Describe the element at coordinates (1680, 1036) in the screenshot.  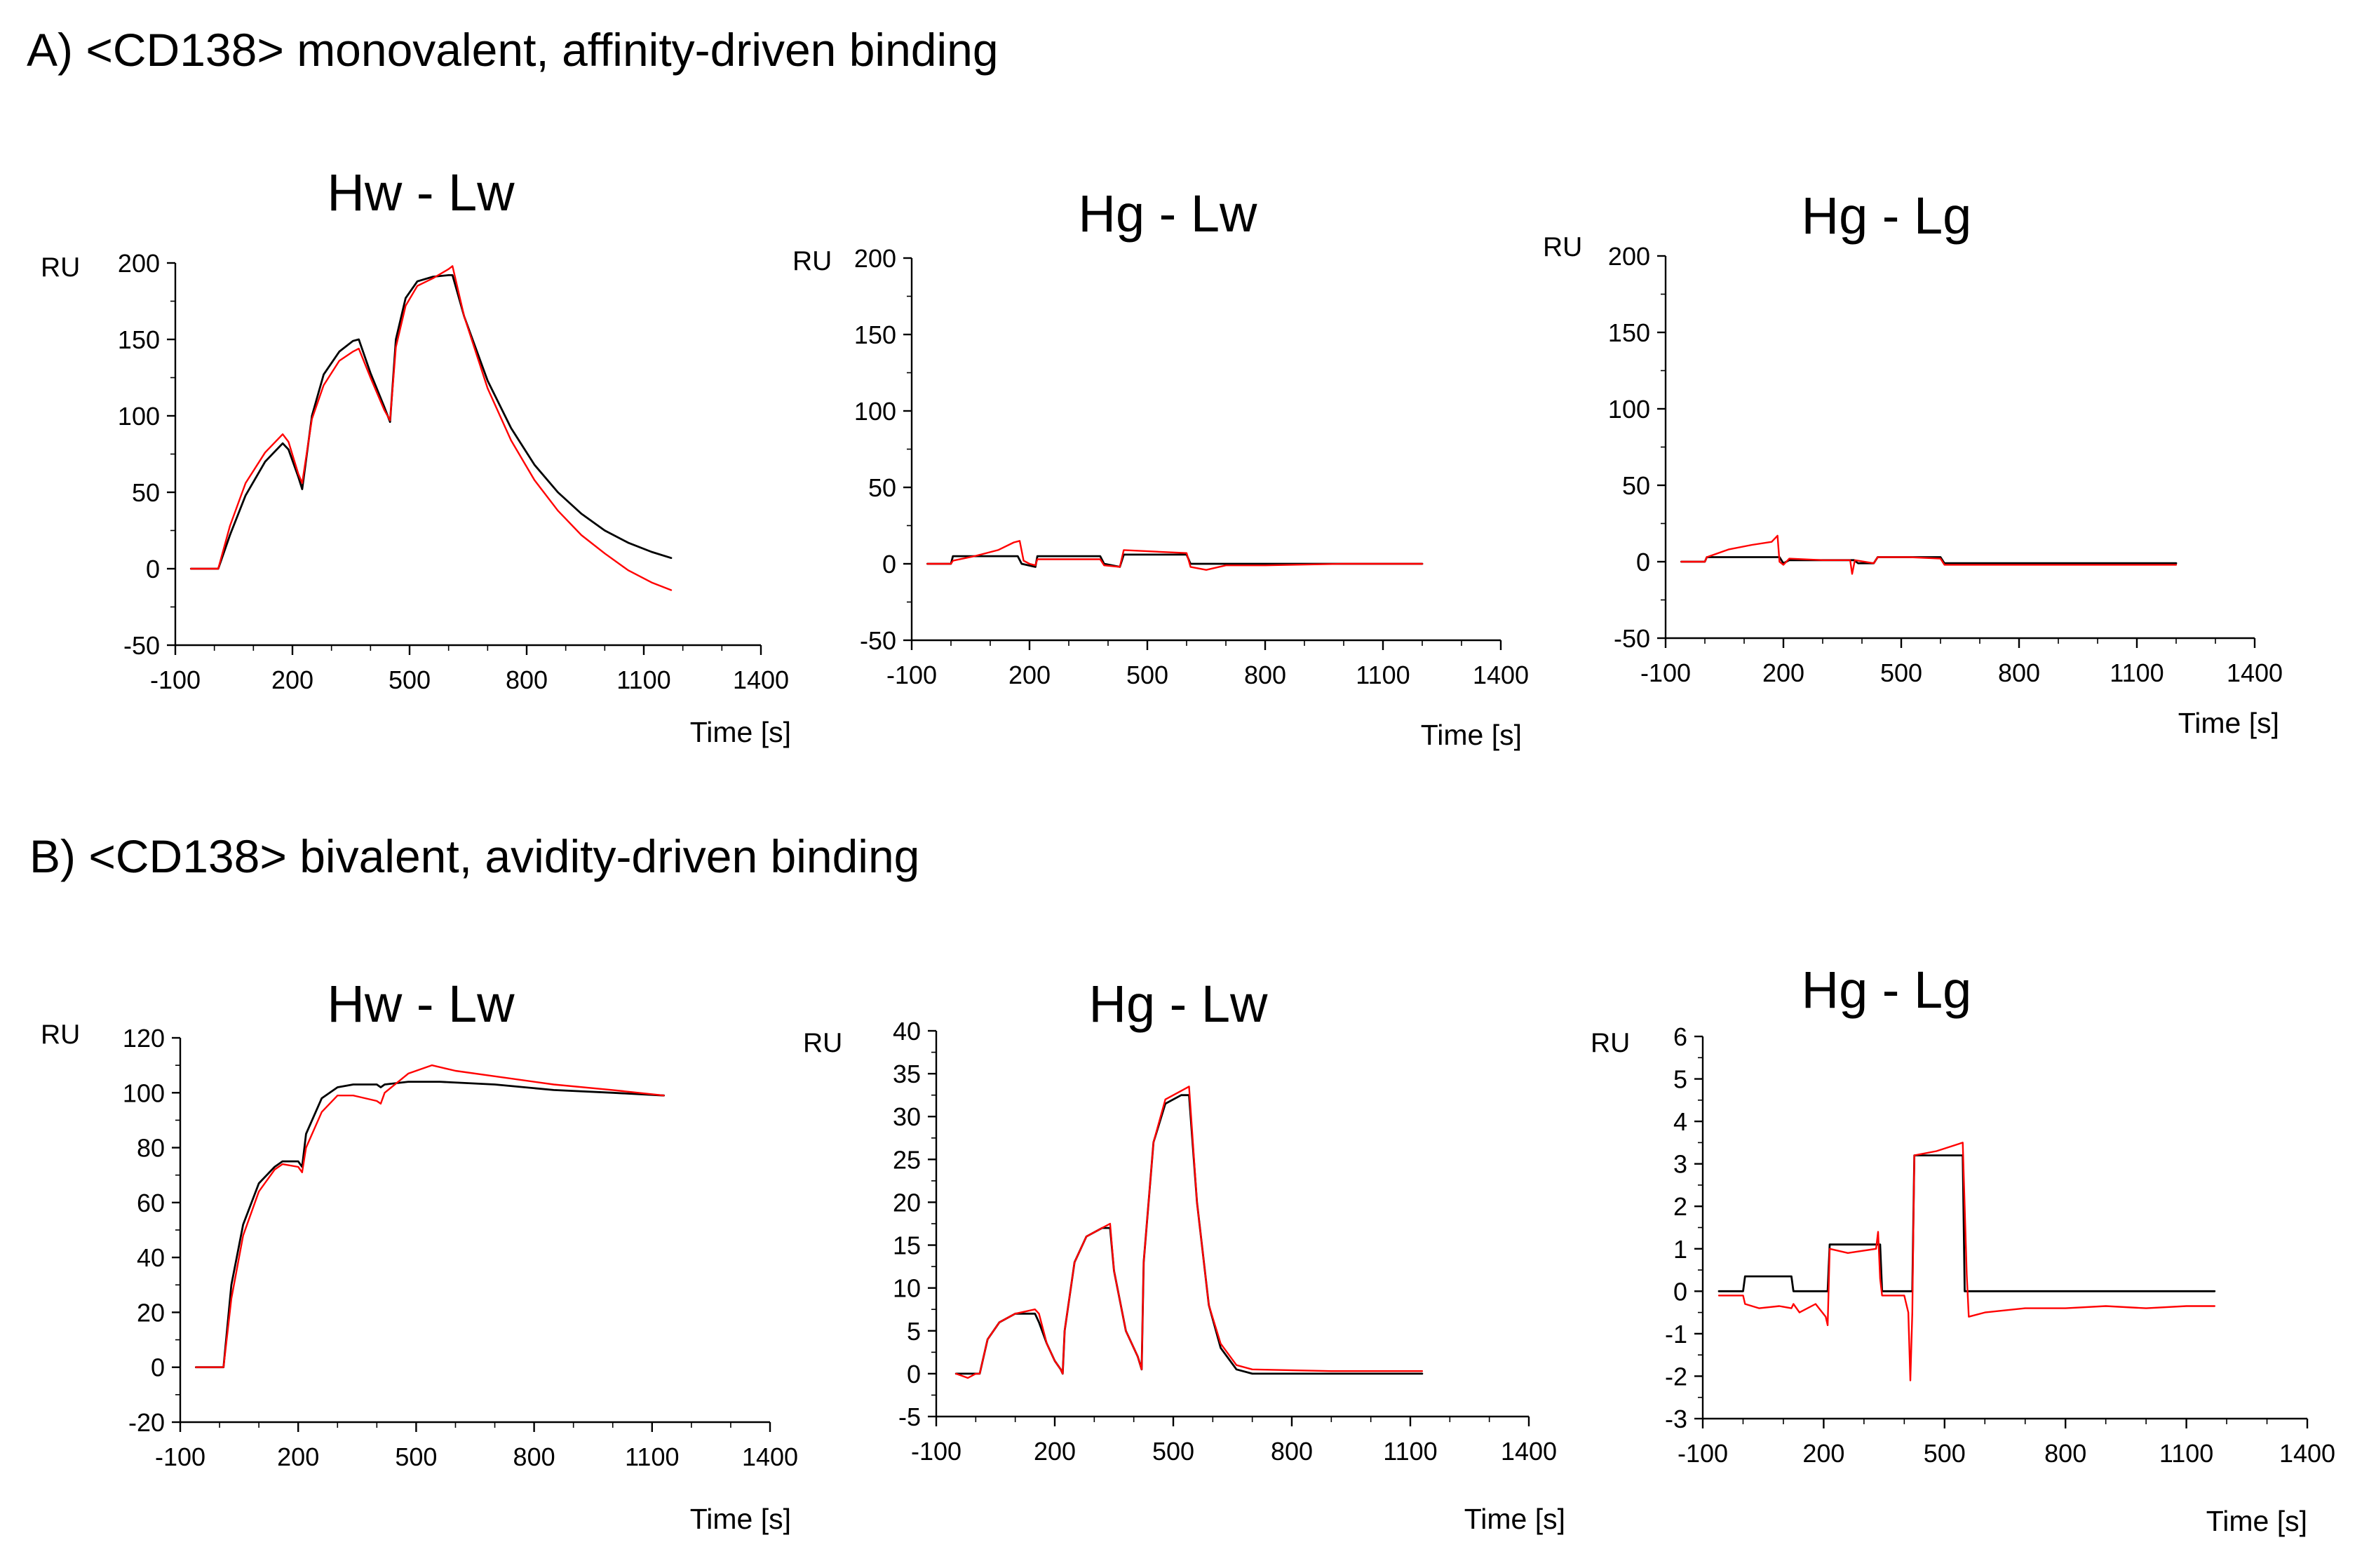
I see `y-tick-label: 6` at that location.